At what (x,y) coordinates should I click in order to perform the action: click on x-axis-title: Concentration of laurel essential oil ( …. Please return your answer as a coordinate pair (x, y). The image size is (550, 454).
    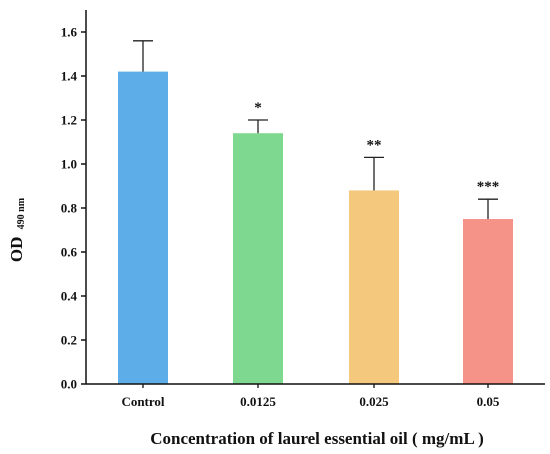
    Looking at the image, I should click on (317, 438).